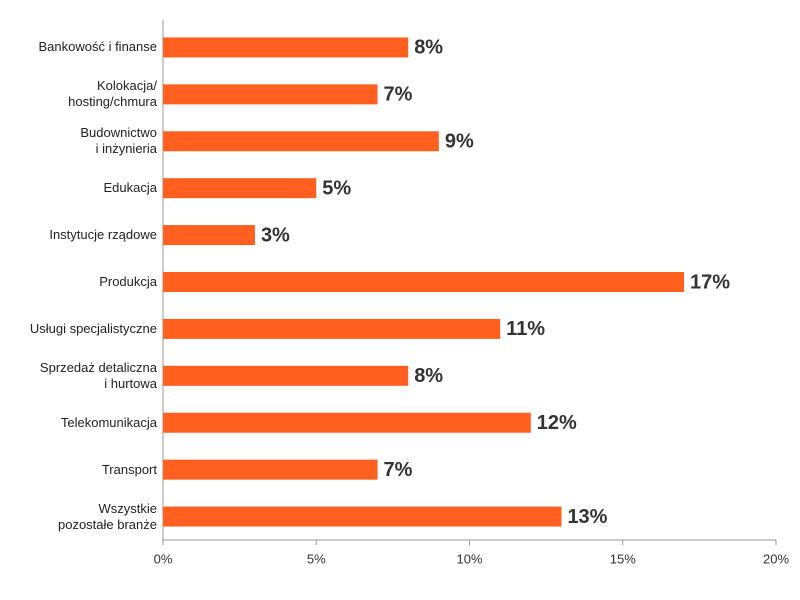  Describe the element at coordinates (103, 235) in the screenshot. I see `y-tick-label: Instytucje rządowe` at that location.